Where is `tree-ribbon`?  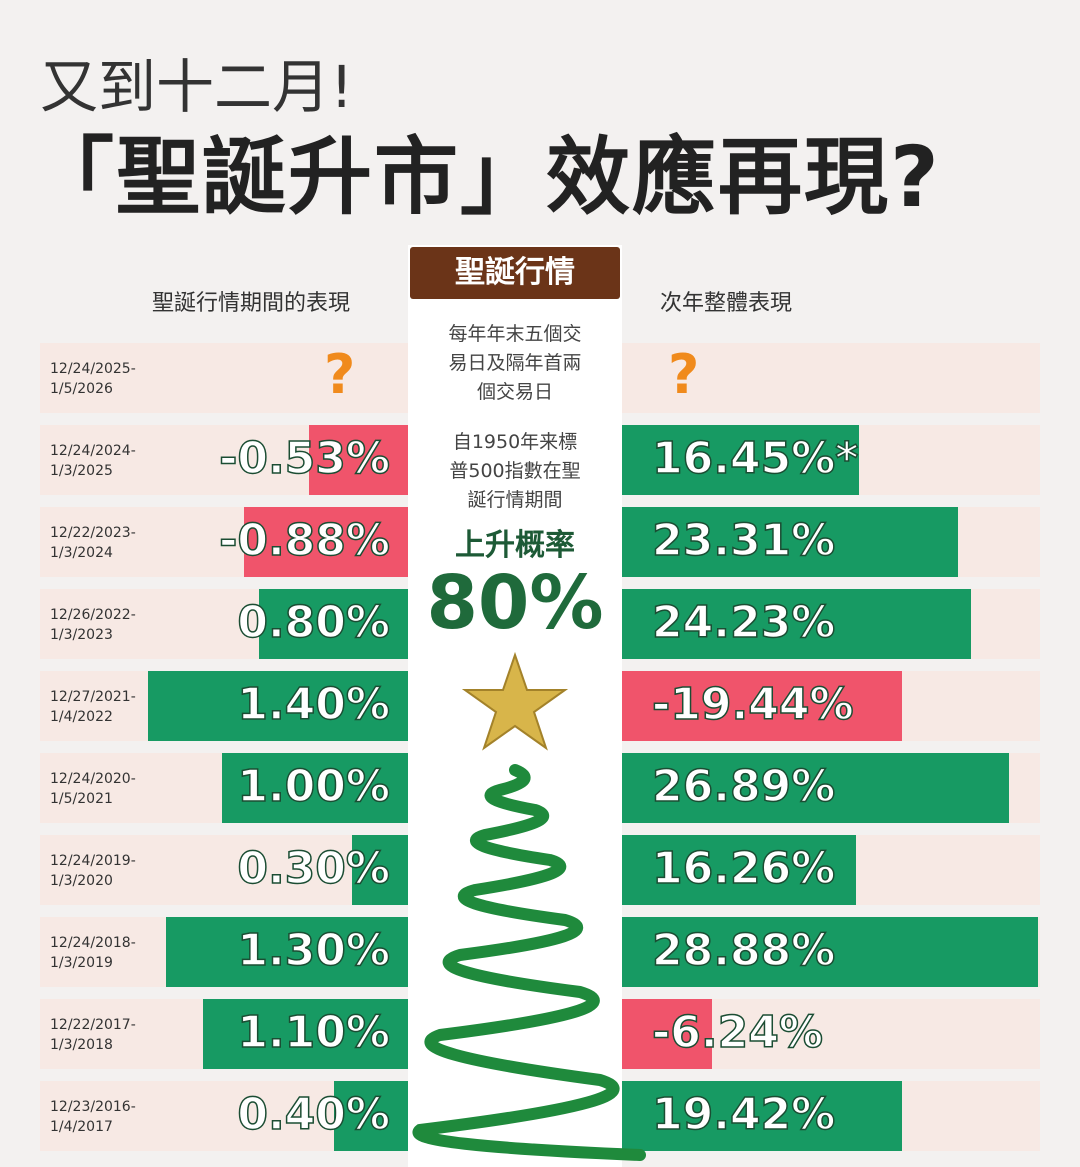
tree-ribbon is located at coordinates (529, 962).